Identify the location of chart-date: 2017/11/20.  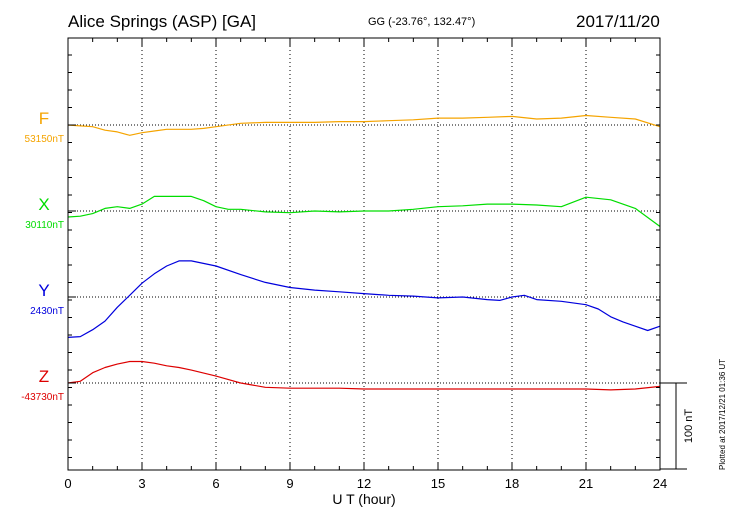
(618, 21).